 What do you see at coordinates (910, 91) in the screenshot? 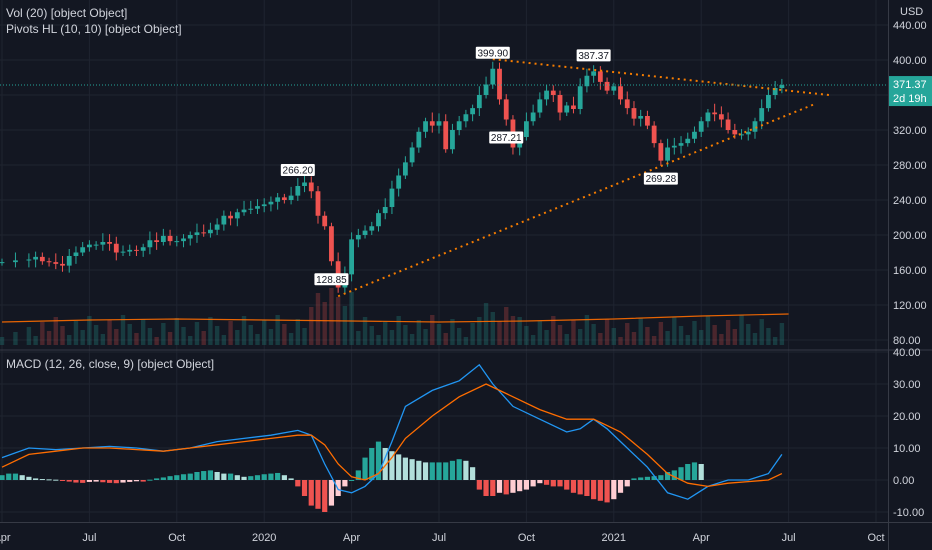
I see `last-price-box` at bounding box center [910, 91].